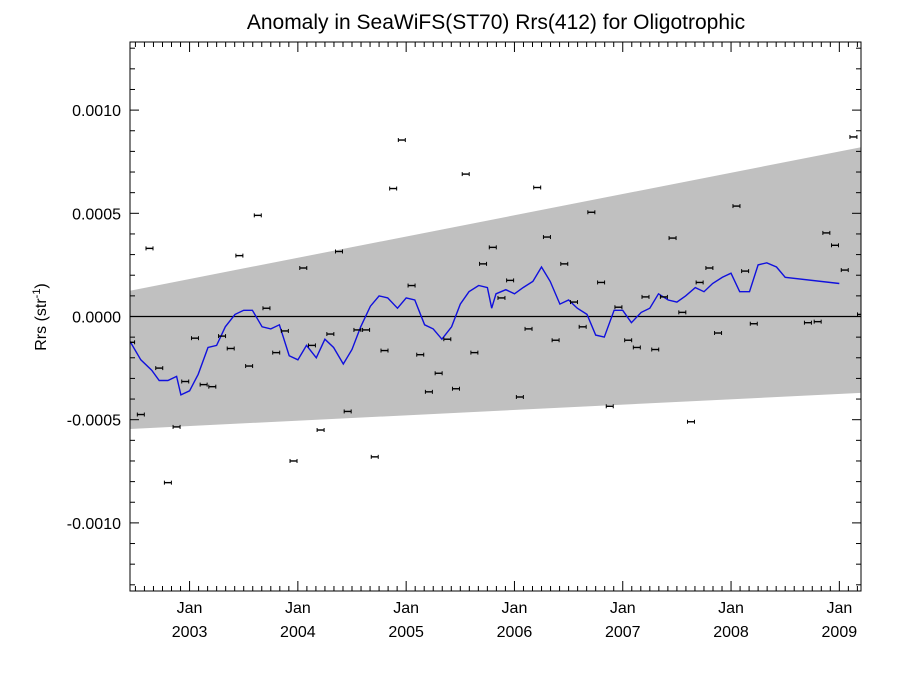 This screenshot has height=675, width=900. What do you see at coordinates (190, 632) in the screenshot?
I see `x-tick-label-year: 2003` at bounding box center [190, 632].